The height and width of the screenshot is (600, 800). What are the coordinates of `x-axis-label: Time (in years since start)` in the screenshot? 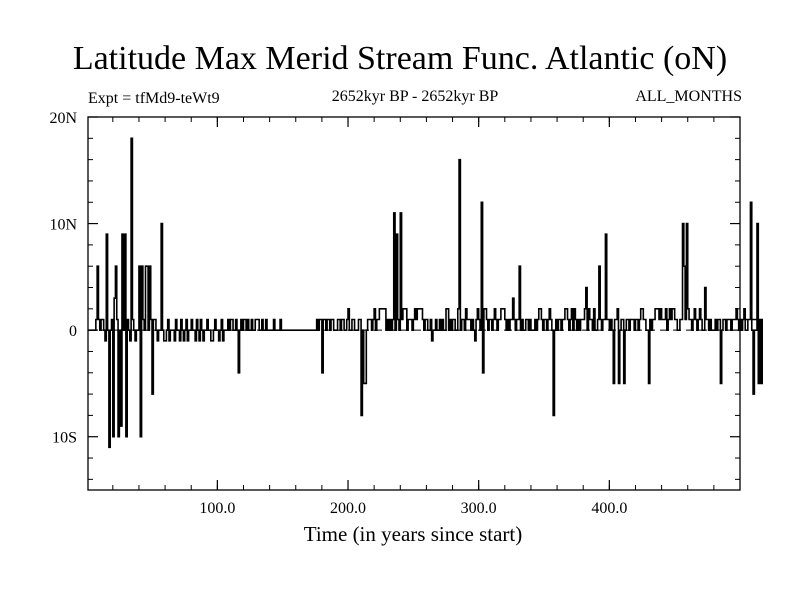 It's located at (413, 534).